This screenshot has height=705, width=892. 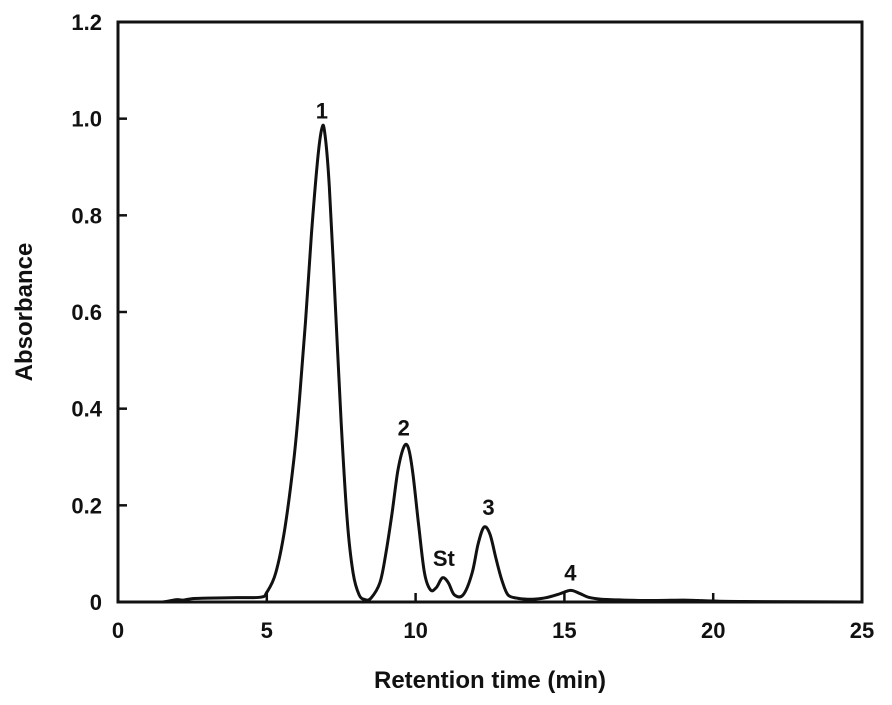 I want to click on peak-label: 1, so click(x=322, y=111).